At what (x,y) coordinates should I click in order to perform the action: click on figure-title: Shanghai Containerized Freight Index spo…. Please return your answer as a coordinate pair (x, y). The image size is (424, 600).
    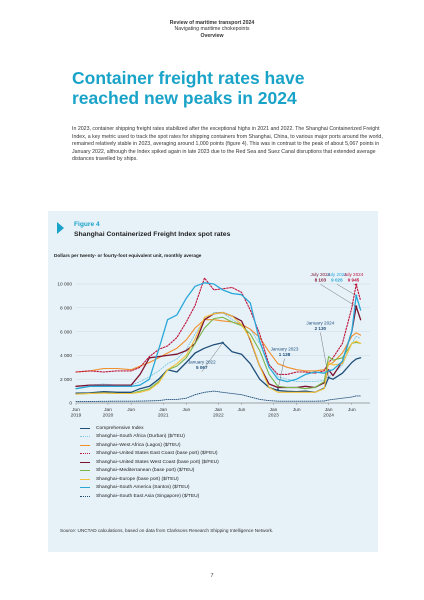
    Looking at the image, I should click on (152, 234).